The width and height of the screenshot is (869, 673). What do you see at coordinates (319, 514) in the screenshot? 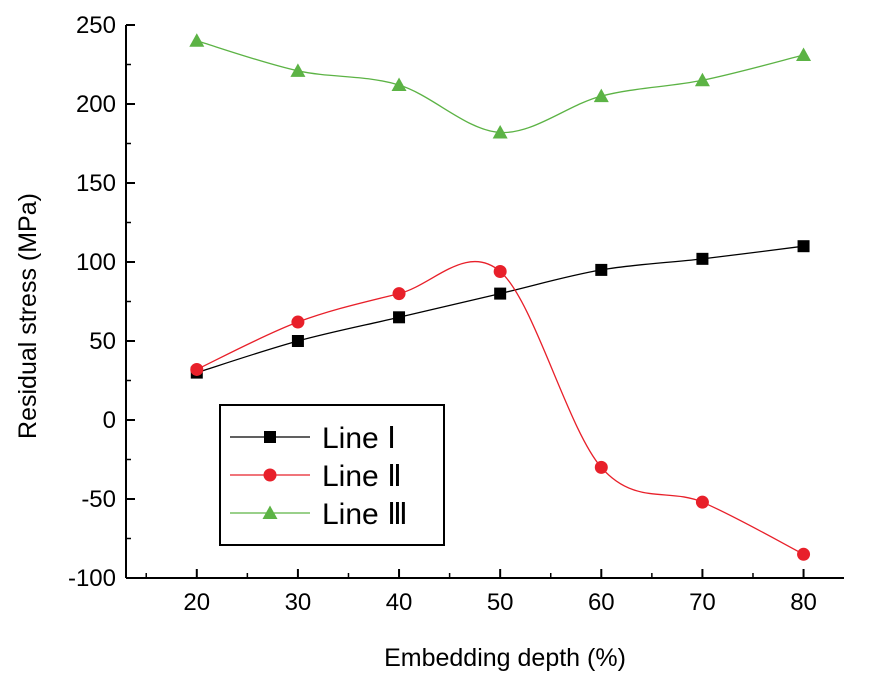
I see `legend-item: Line Ⅲ` at bounding box center [319, 514].